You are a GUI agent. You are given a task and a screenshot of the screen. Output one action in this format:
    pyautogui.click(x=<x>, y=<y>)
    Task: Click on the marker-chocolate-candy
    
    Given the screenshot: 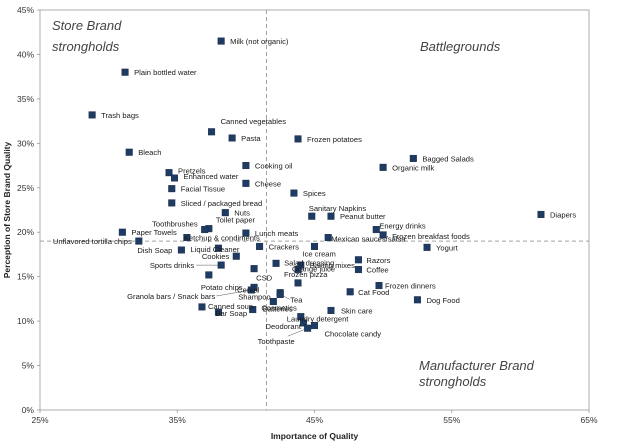 What is the action you would take?
    pyautogui.click(x=315, y=326)
    